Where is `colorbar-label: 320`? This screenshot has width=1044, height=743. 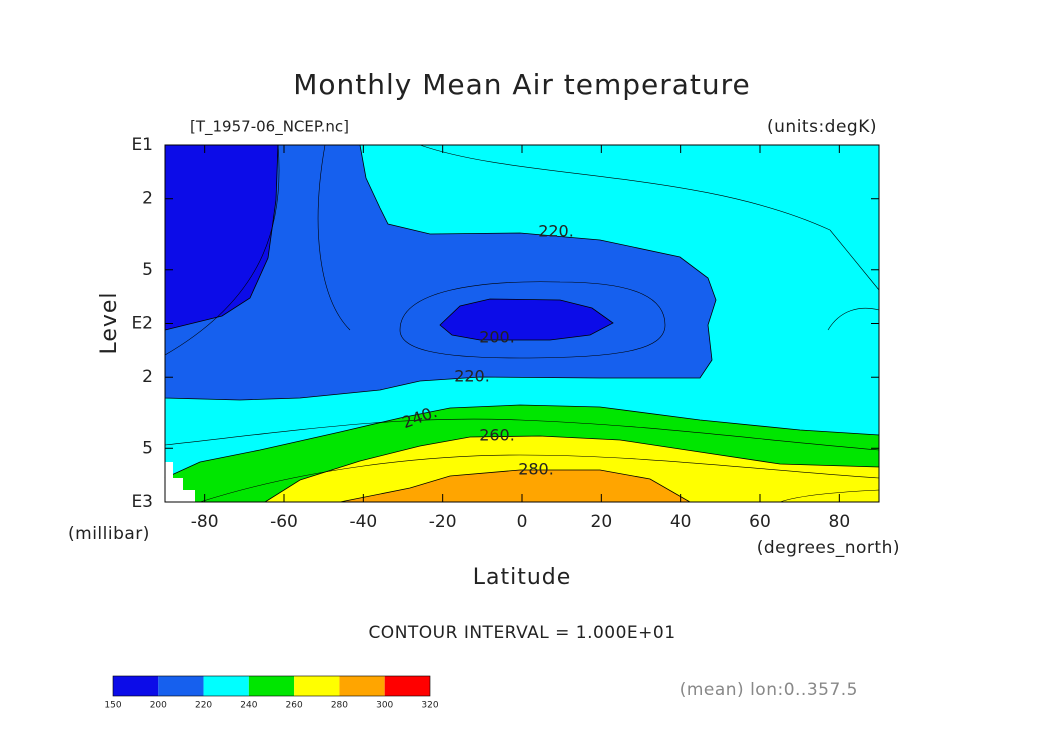
colorbar-label: 320 is located at coordinates (429, 706).